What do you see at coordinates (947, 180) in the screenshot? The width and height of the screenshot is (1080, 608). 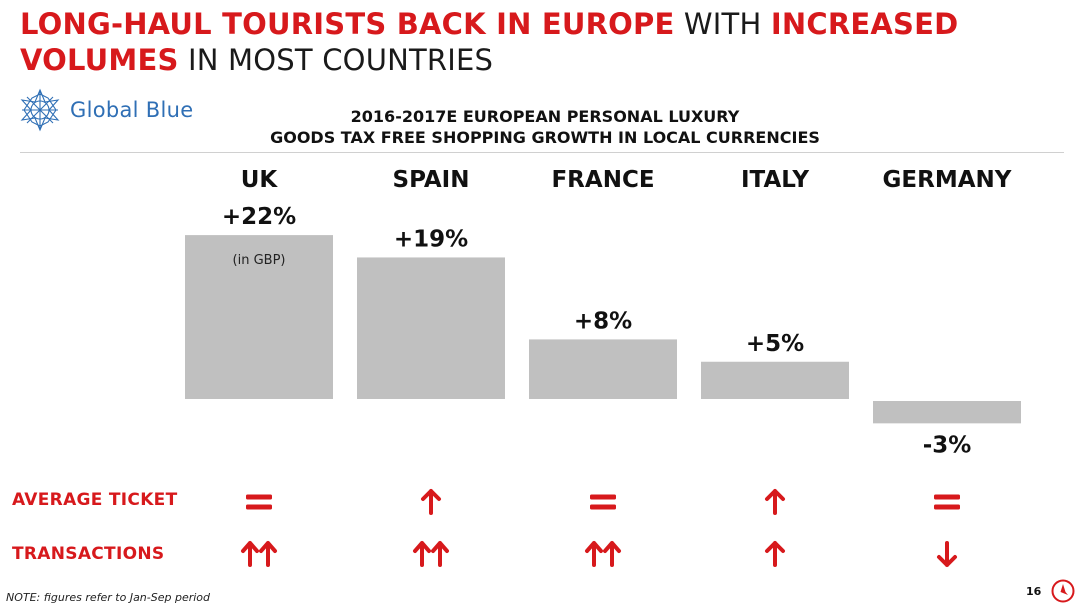 I see `category-label-germany: GERMANY` at bounding box center [947, 180].